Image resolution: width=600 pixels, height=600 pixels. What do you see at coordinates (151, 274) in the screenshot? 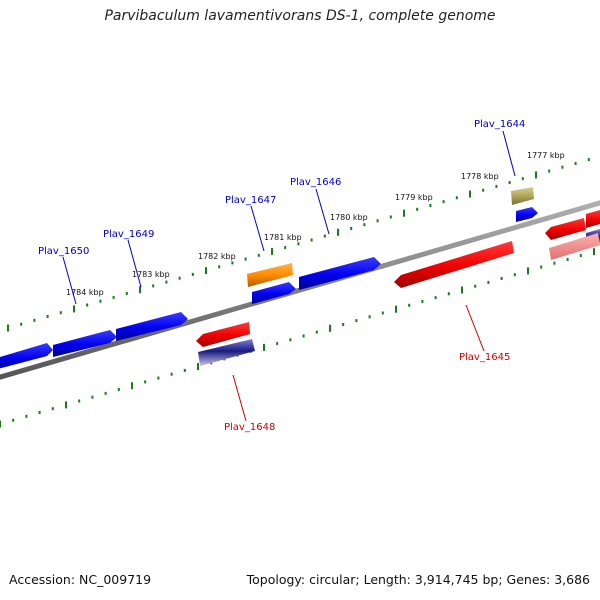
I see `scale-label-1783: 1783 kbp` at bounding box center [151, 274].